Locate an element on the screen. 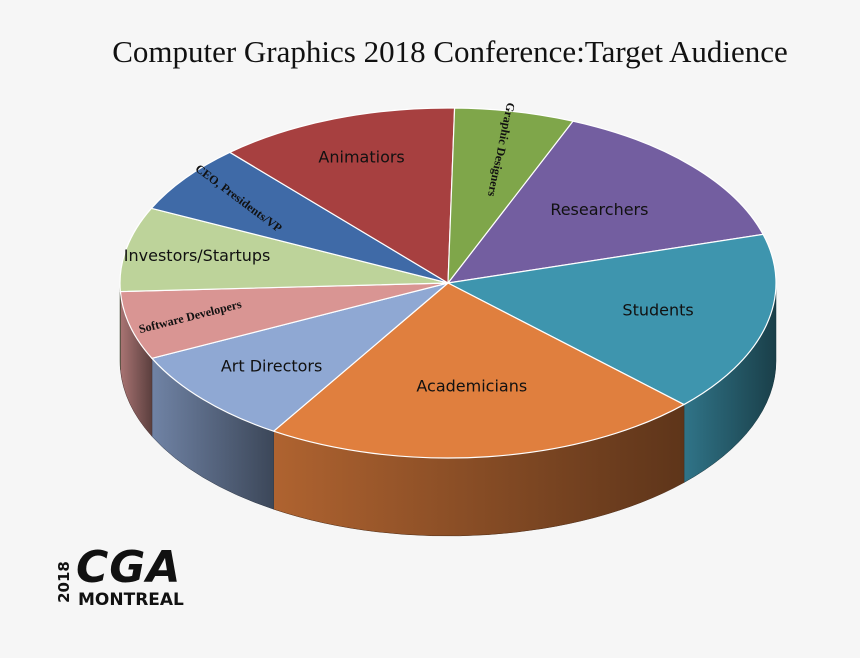 This screenshot has height=658, width=860. slice-label-art-directors: Art Directors is located at coordinates (272, 365).